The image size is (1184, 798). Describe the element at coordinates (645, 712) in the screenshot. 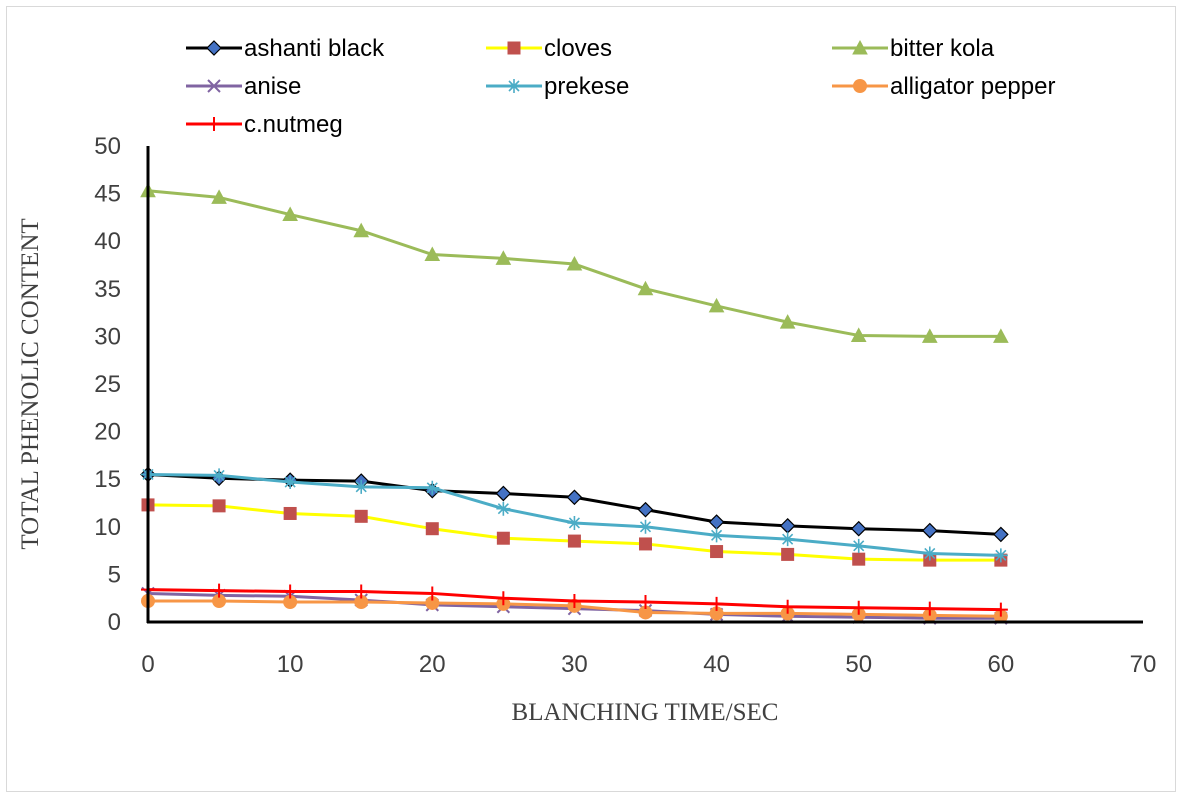

I see `x-axis-title: BLANCHING TIME/SEC` at that location.